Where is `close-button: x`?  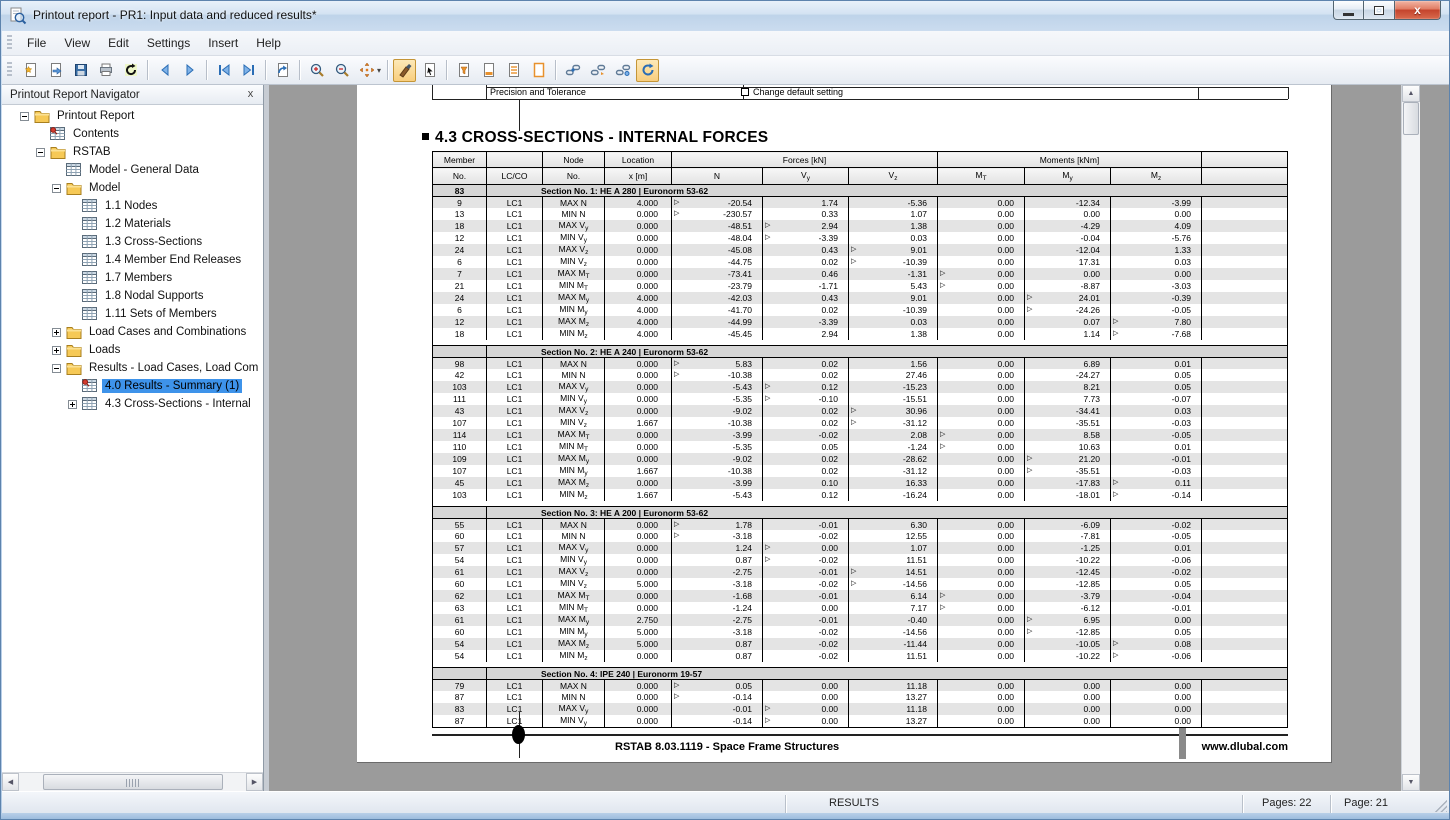 close-button: x is located at coordinates (1418, 10).